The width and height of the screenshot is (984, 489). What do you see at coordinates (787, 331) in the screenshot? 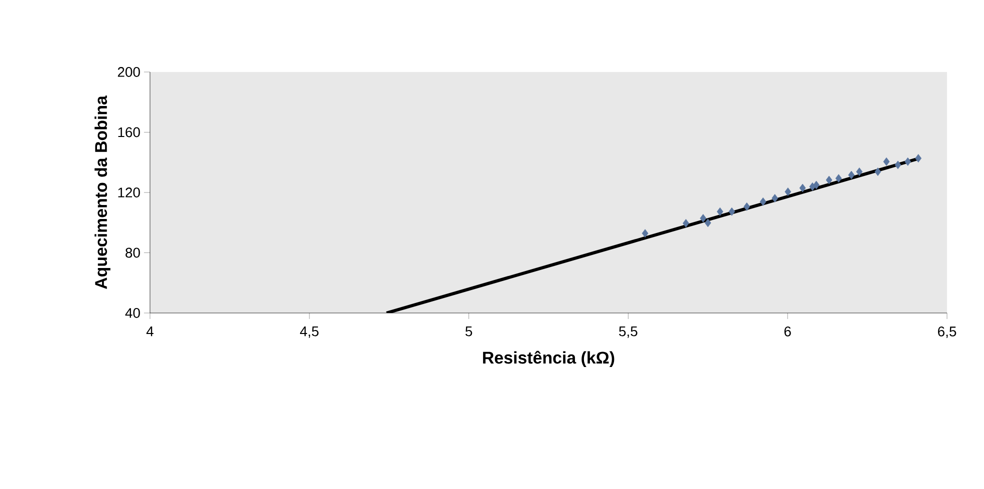
I see `x-tick-label: 6` at bounding box center [787, 331].